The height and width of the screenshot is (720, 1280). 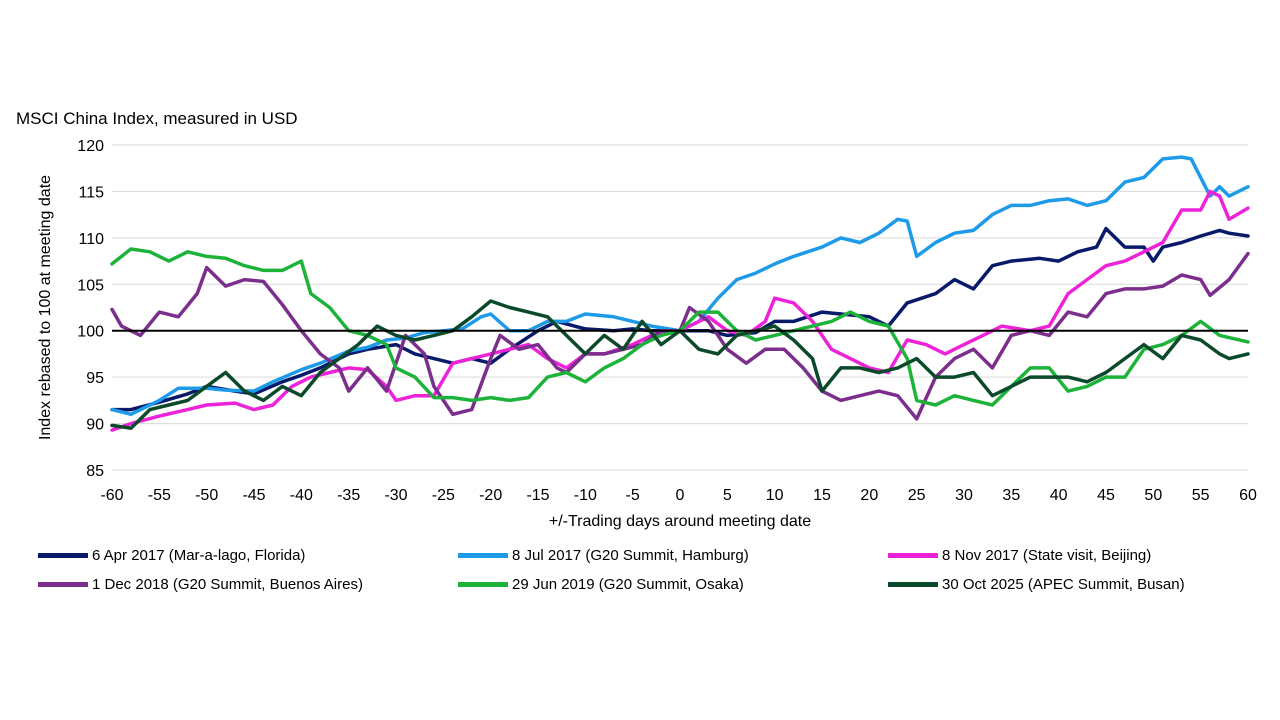 What do you see at coordinates (964, 495) in the screenshot?
I see `x-tick-label: 30` at bounding box center [964, 495].